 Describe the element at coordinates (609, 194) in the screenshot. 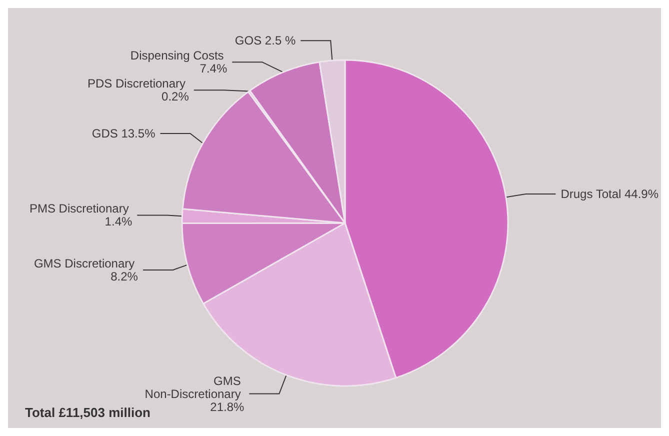

I see `slice-label: Drugs Total 44.9%` at that location.